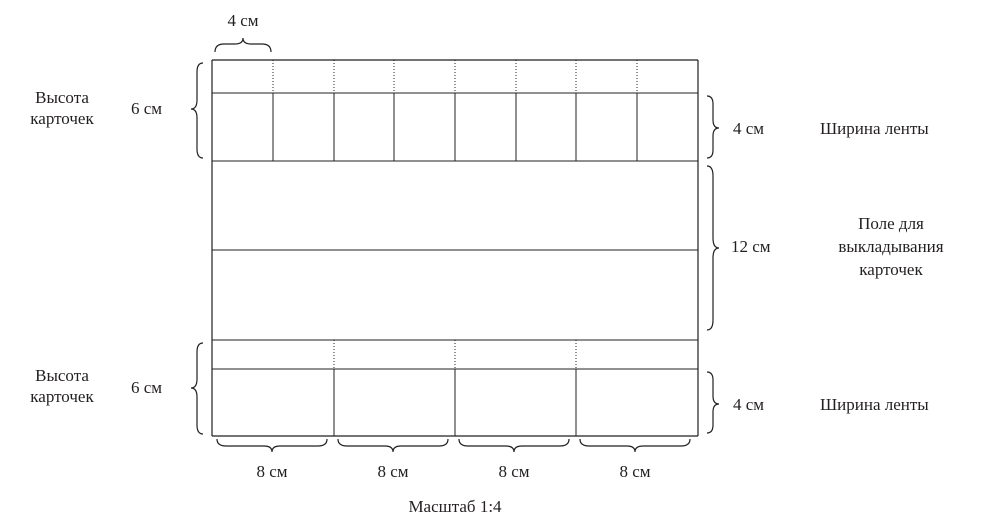  Describe the element at coordinates (455, 388) in the screenshot. I see `bottom-card-dividers` at that location.